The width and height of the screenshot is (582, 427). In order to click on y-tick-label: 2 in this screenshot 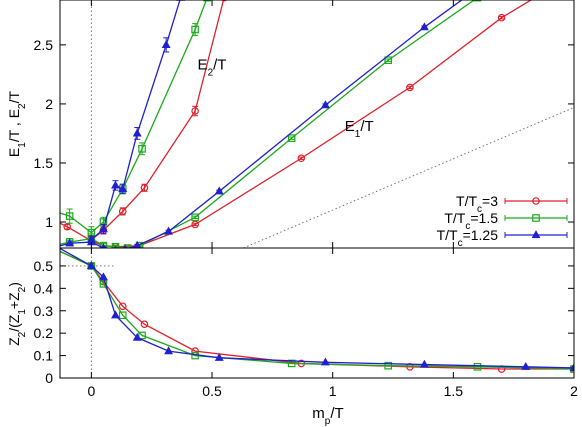, I will do `click(49, 104)`.